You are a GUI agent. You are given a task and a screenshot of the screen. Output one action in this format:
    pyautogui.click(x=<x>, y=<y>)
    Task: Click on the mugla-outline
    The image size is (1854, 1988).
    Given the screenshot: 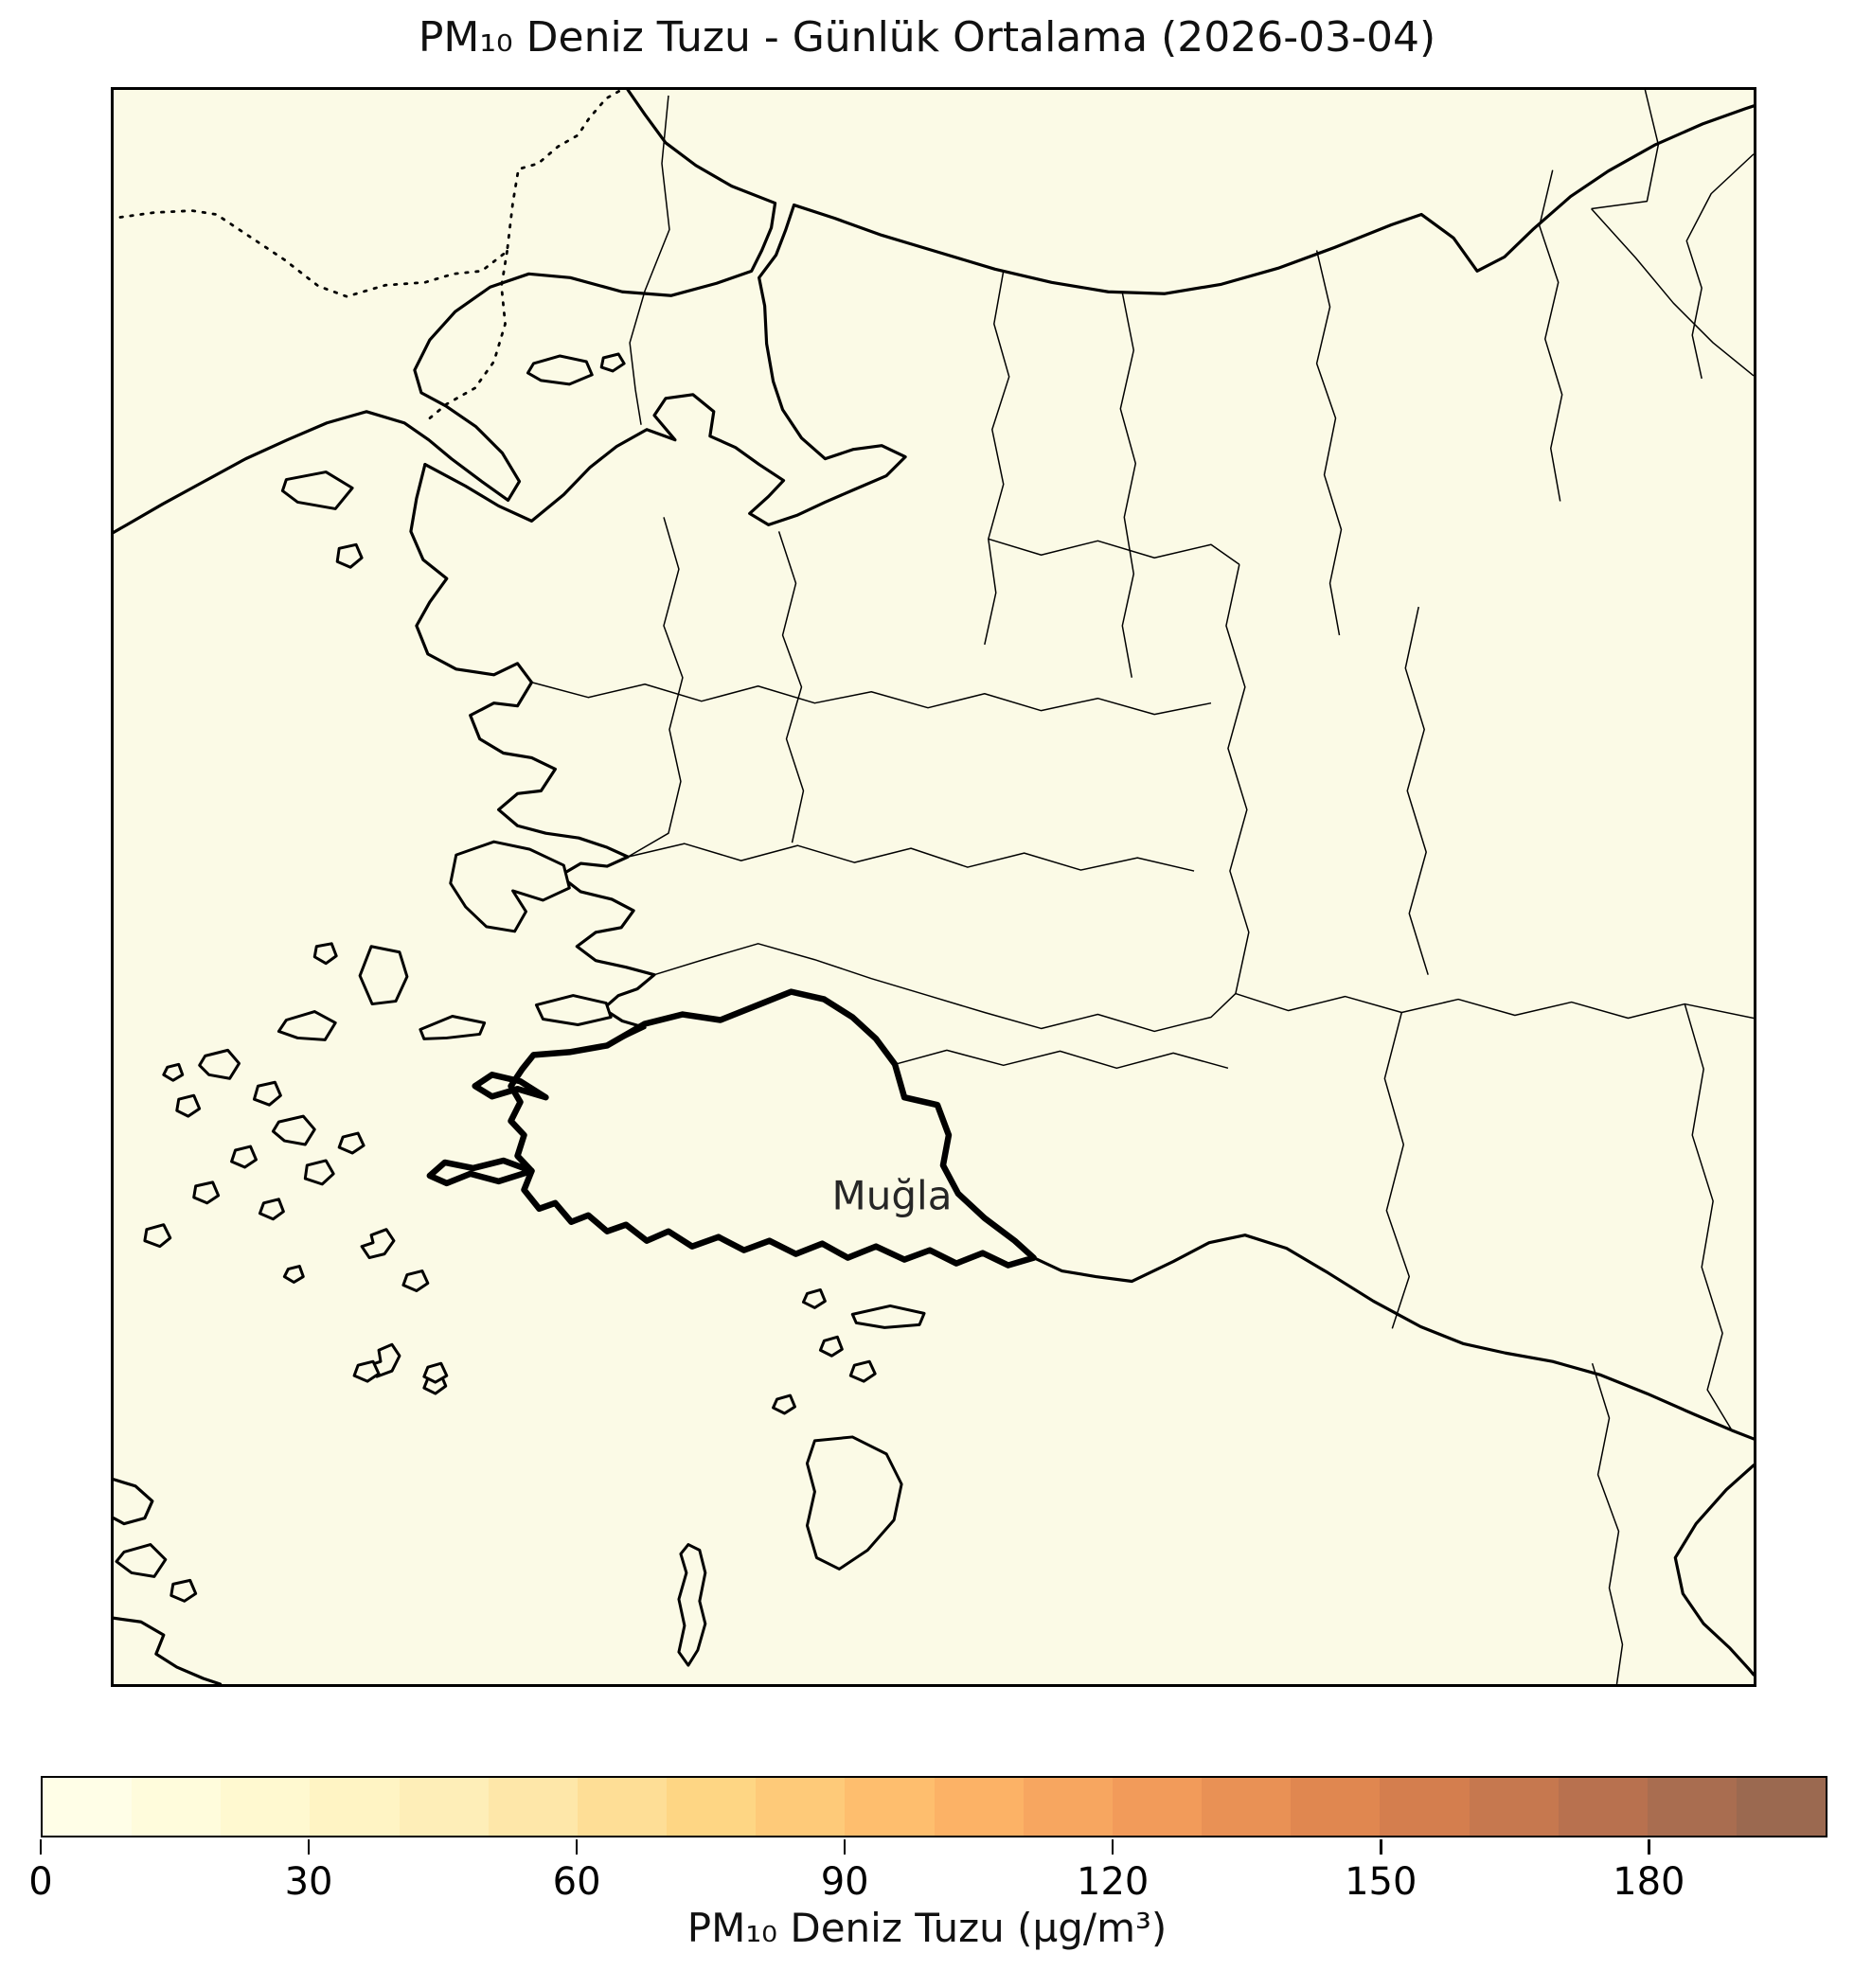 What is the action you would take?
    pyautogui.click(x=731, y=1128)
    